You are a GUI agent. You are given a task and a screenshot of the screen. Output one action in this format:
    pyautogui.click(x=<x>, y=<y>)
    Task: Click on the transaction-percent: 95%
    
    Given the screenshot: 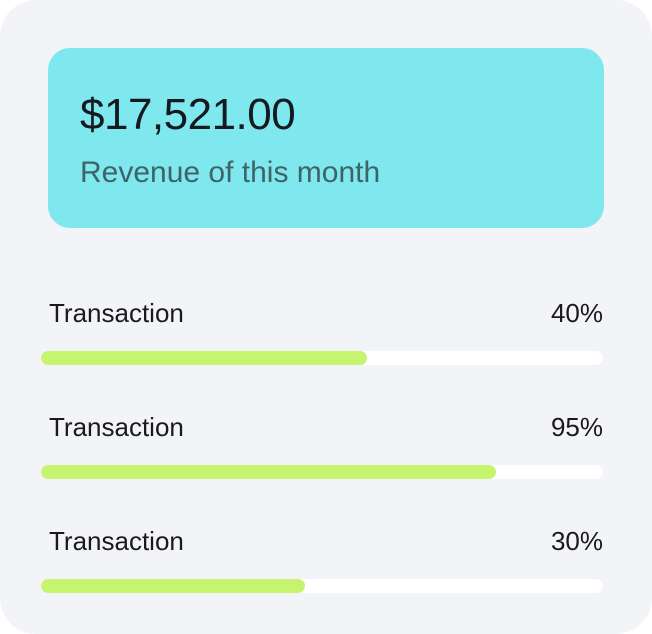 What is the action you would take?
    pyautogui.click(x=576, y=427)
    